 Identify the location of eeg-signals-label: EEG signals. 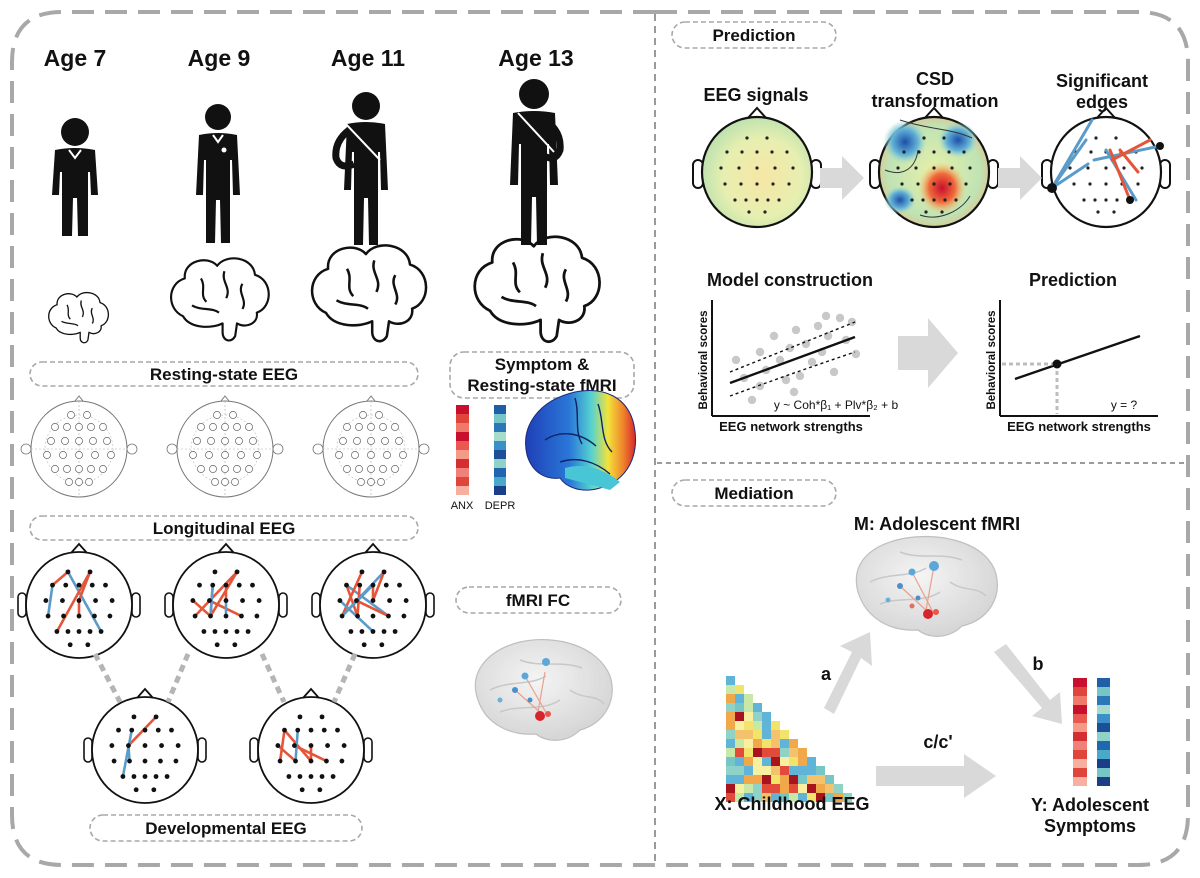
(755, 95).